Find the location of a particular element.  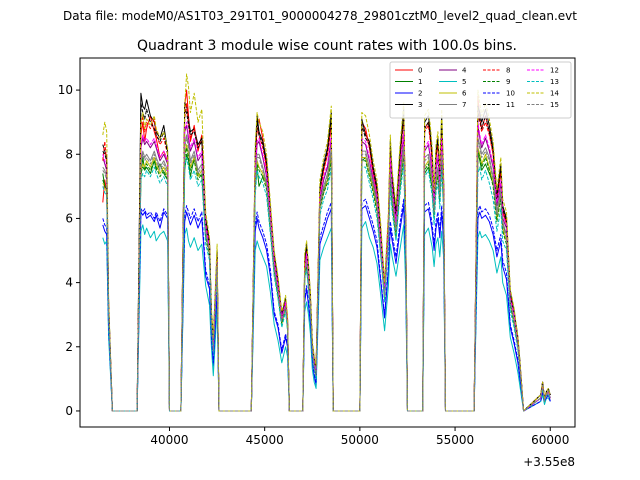

legend-label-5: 5 is located at coordinates (464, 82).